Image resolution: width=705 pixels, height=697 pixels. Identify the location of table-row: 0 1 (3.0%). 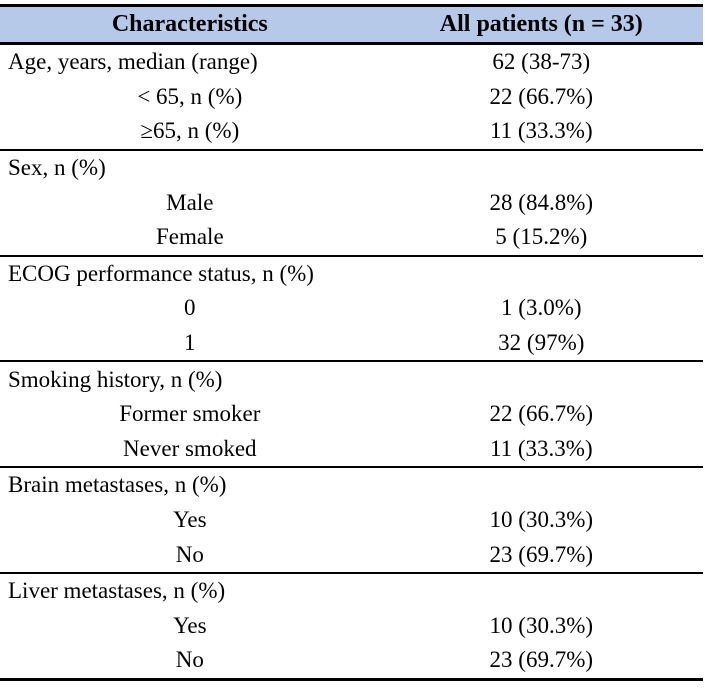
(351, 308).